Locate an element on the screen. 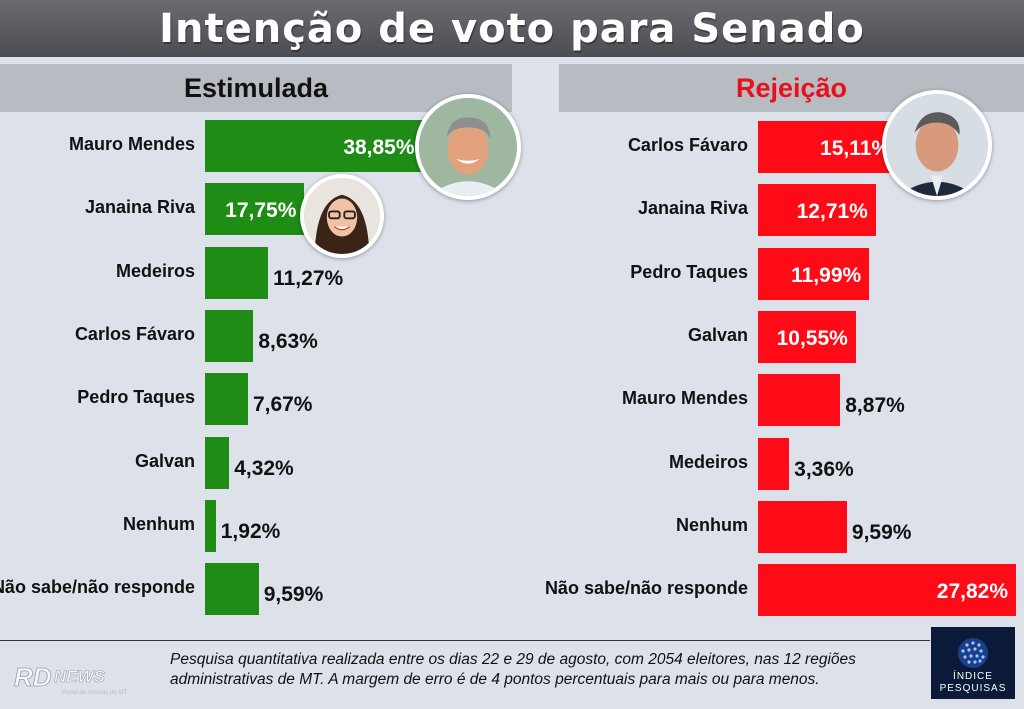 The height and width of the screenshot is (709, 1024). mauro-mendes-photo is located at coordinates (468, 147).